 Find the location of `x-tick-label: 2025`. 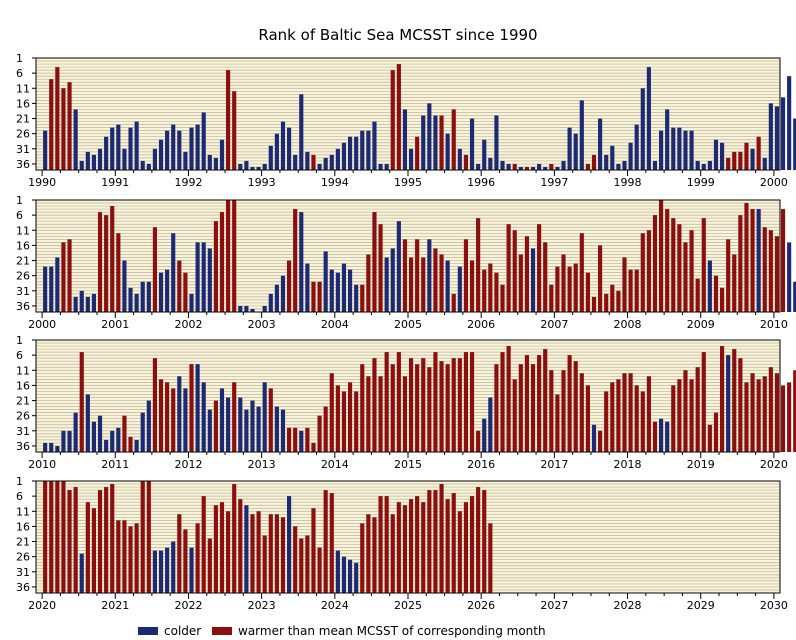

x-tick-label: 2025 is located at coordinates (408, 605).